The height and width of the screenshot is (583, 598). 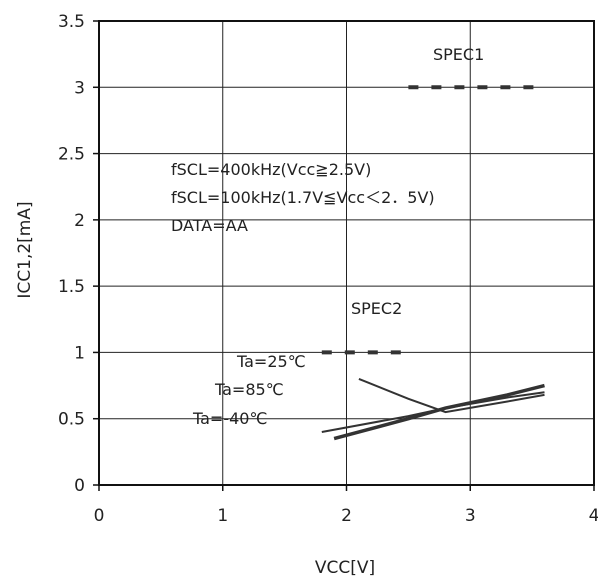 What do you see at coordinates (71, 155) in the screenshot?
I see `y-tick-label: 2.5` at bounding box center [71, 155].